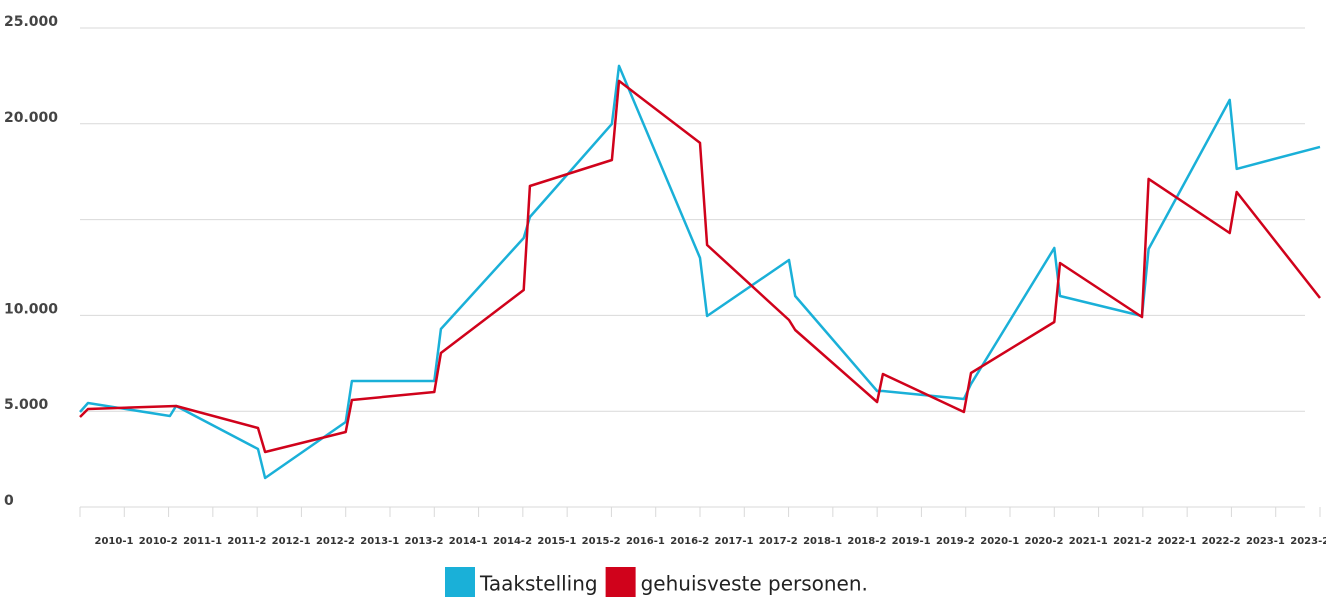 The image size is (1326, 601). I want to click on x-tick-label: 2020-2, so click(1044, 541).